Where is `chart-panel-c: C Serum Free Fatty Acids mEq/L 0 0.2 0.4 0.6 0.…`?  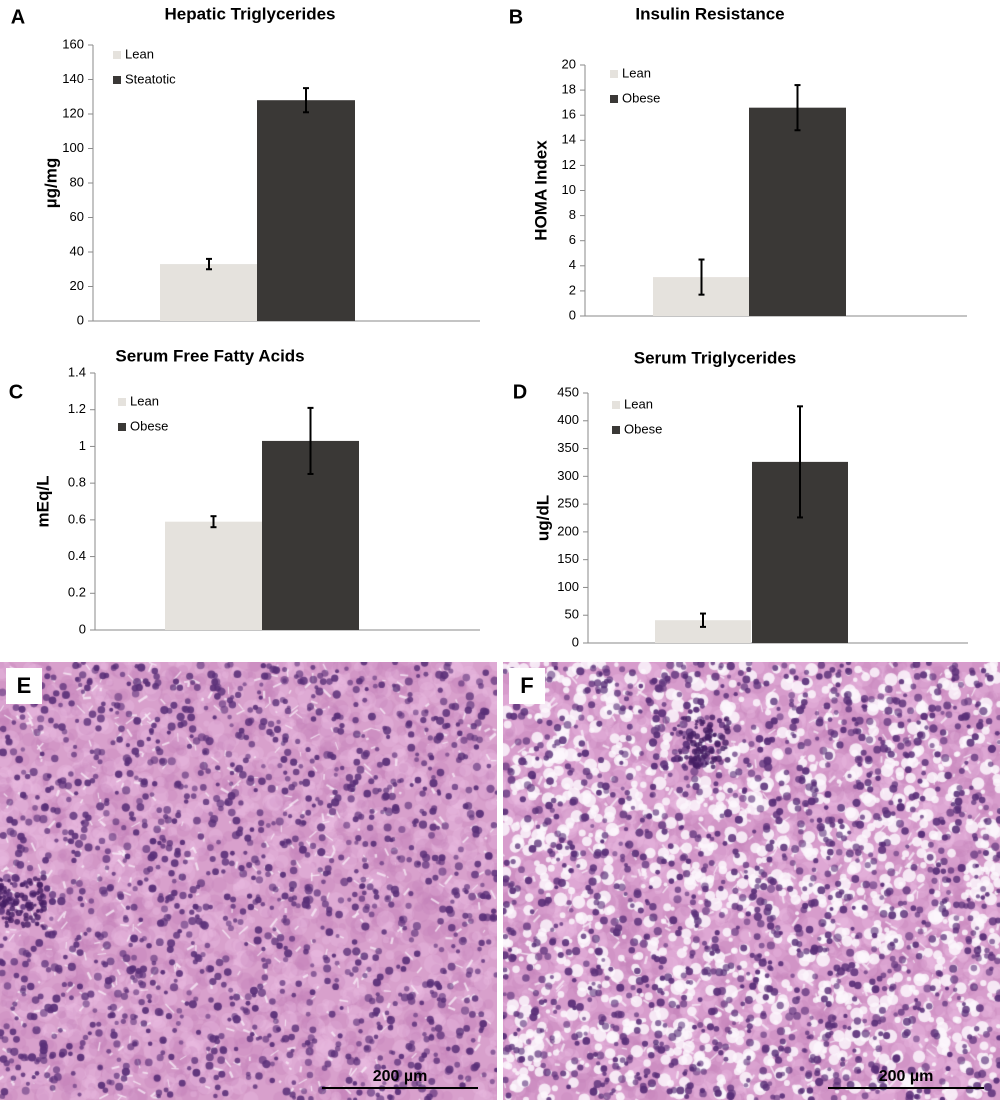
chart-panel-c: C Serum Free Fatty Acids mEq/L 0 0.2 0.4 0.6 0.… is located at coordinates (250, 492).